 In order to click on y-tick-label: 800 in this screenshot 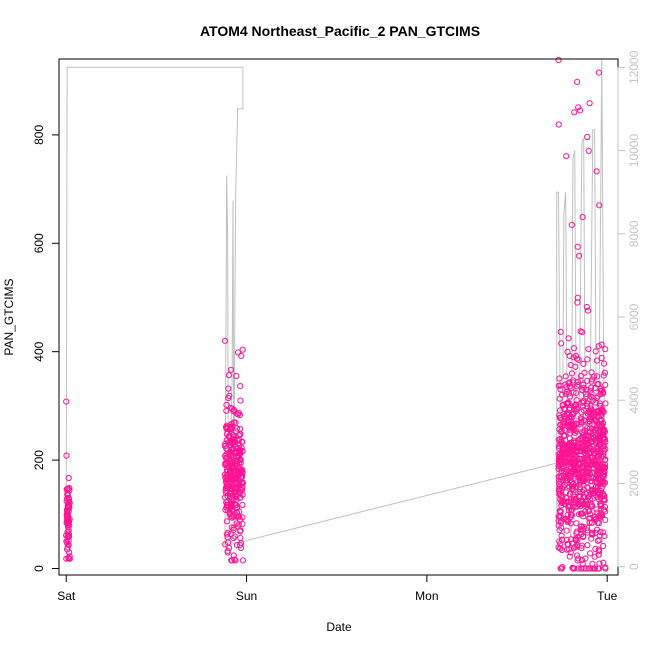, I will do `click(39, 135)`.